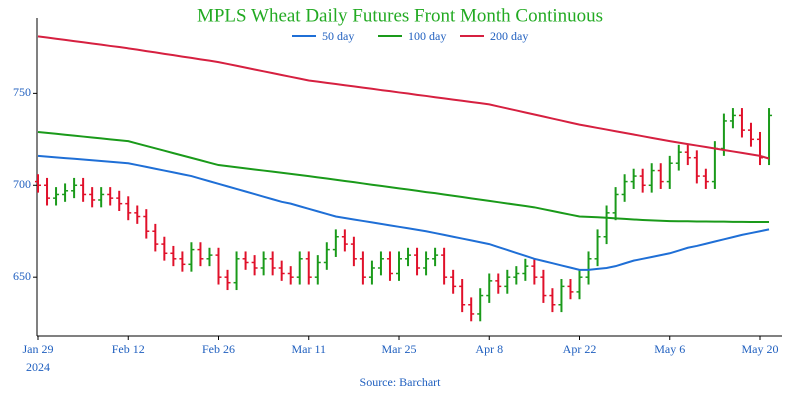 The image size is (800, 400). I want to click on y-tick-label: 650, so click(22, 276).